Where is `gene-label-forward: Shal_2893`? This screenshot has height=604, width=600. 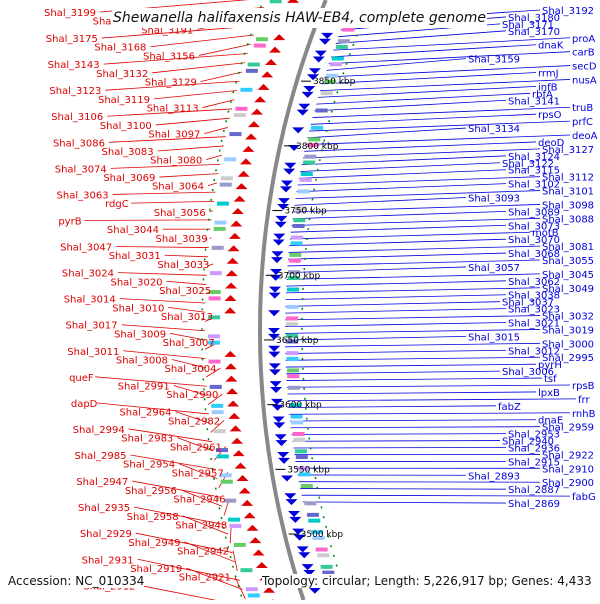 gene-label-forward: Shal_2893 is located at coordinates (494, 476).